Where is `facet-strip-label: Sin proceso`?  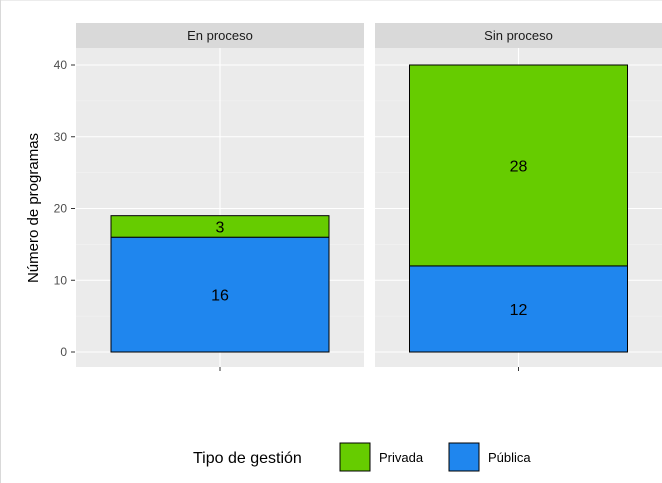
facet-strip-label: Sin proceso is located at coordinates (518, 35).